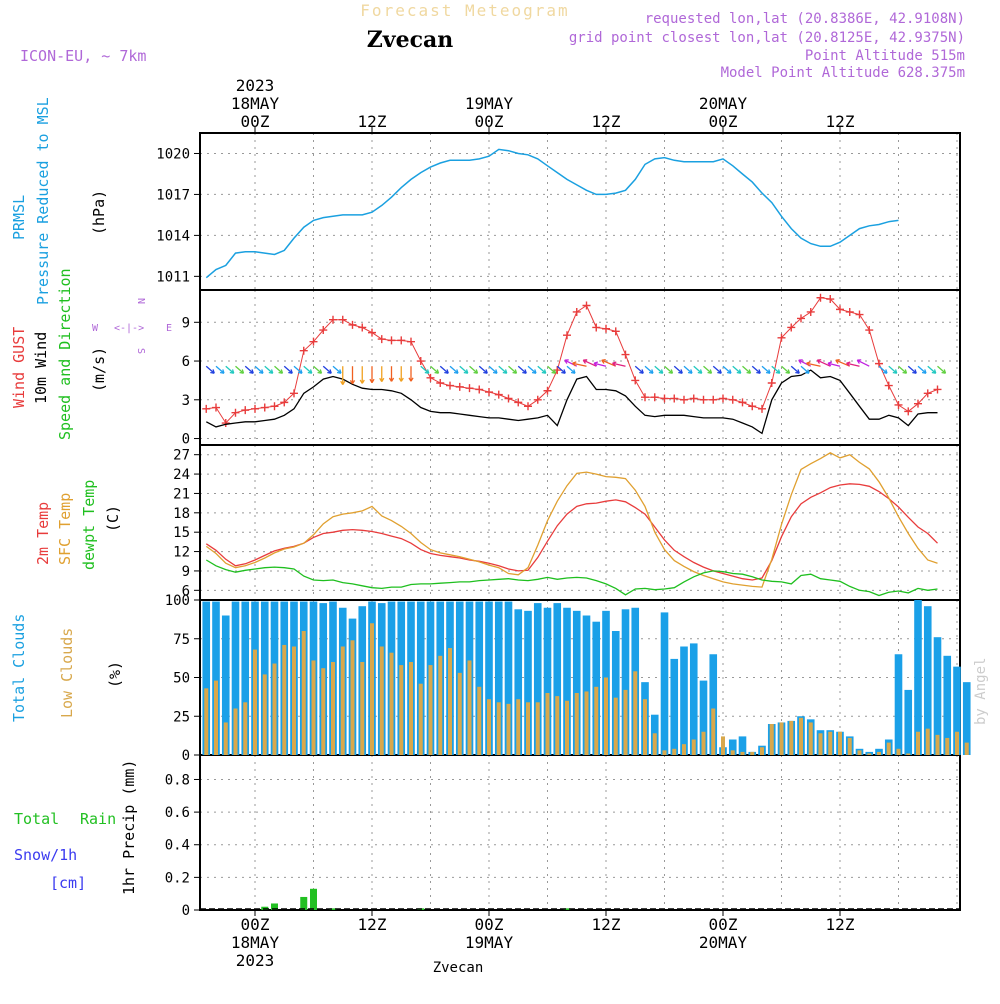 The width and height of the screenshot is (1000, 1004). Describe the element at coordinates (177, 846) in the screenshot. I see `y-tick-label: 0.4` at that location.